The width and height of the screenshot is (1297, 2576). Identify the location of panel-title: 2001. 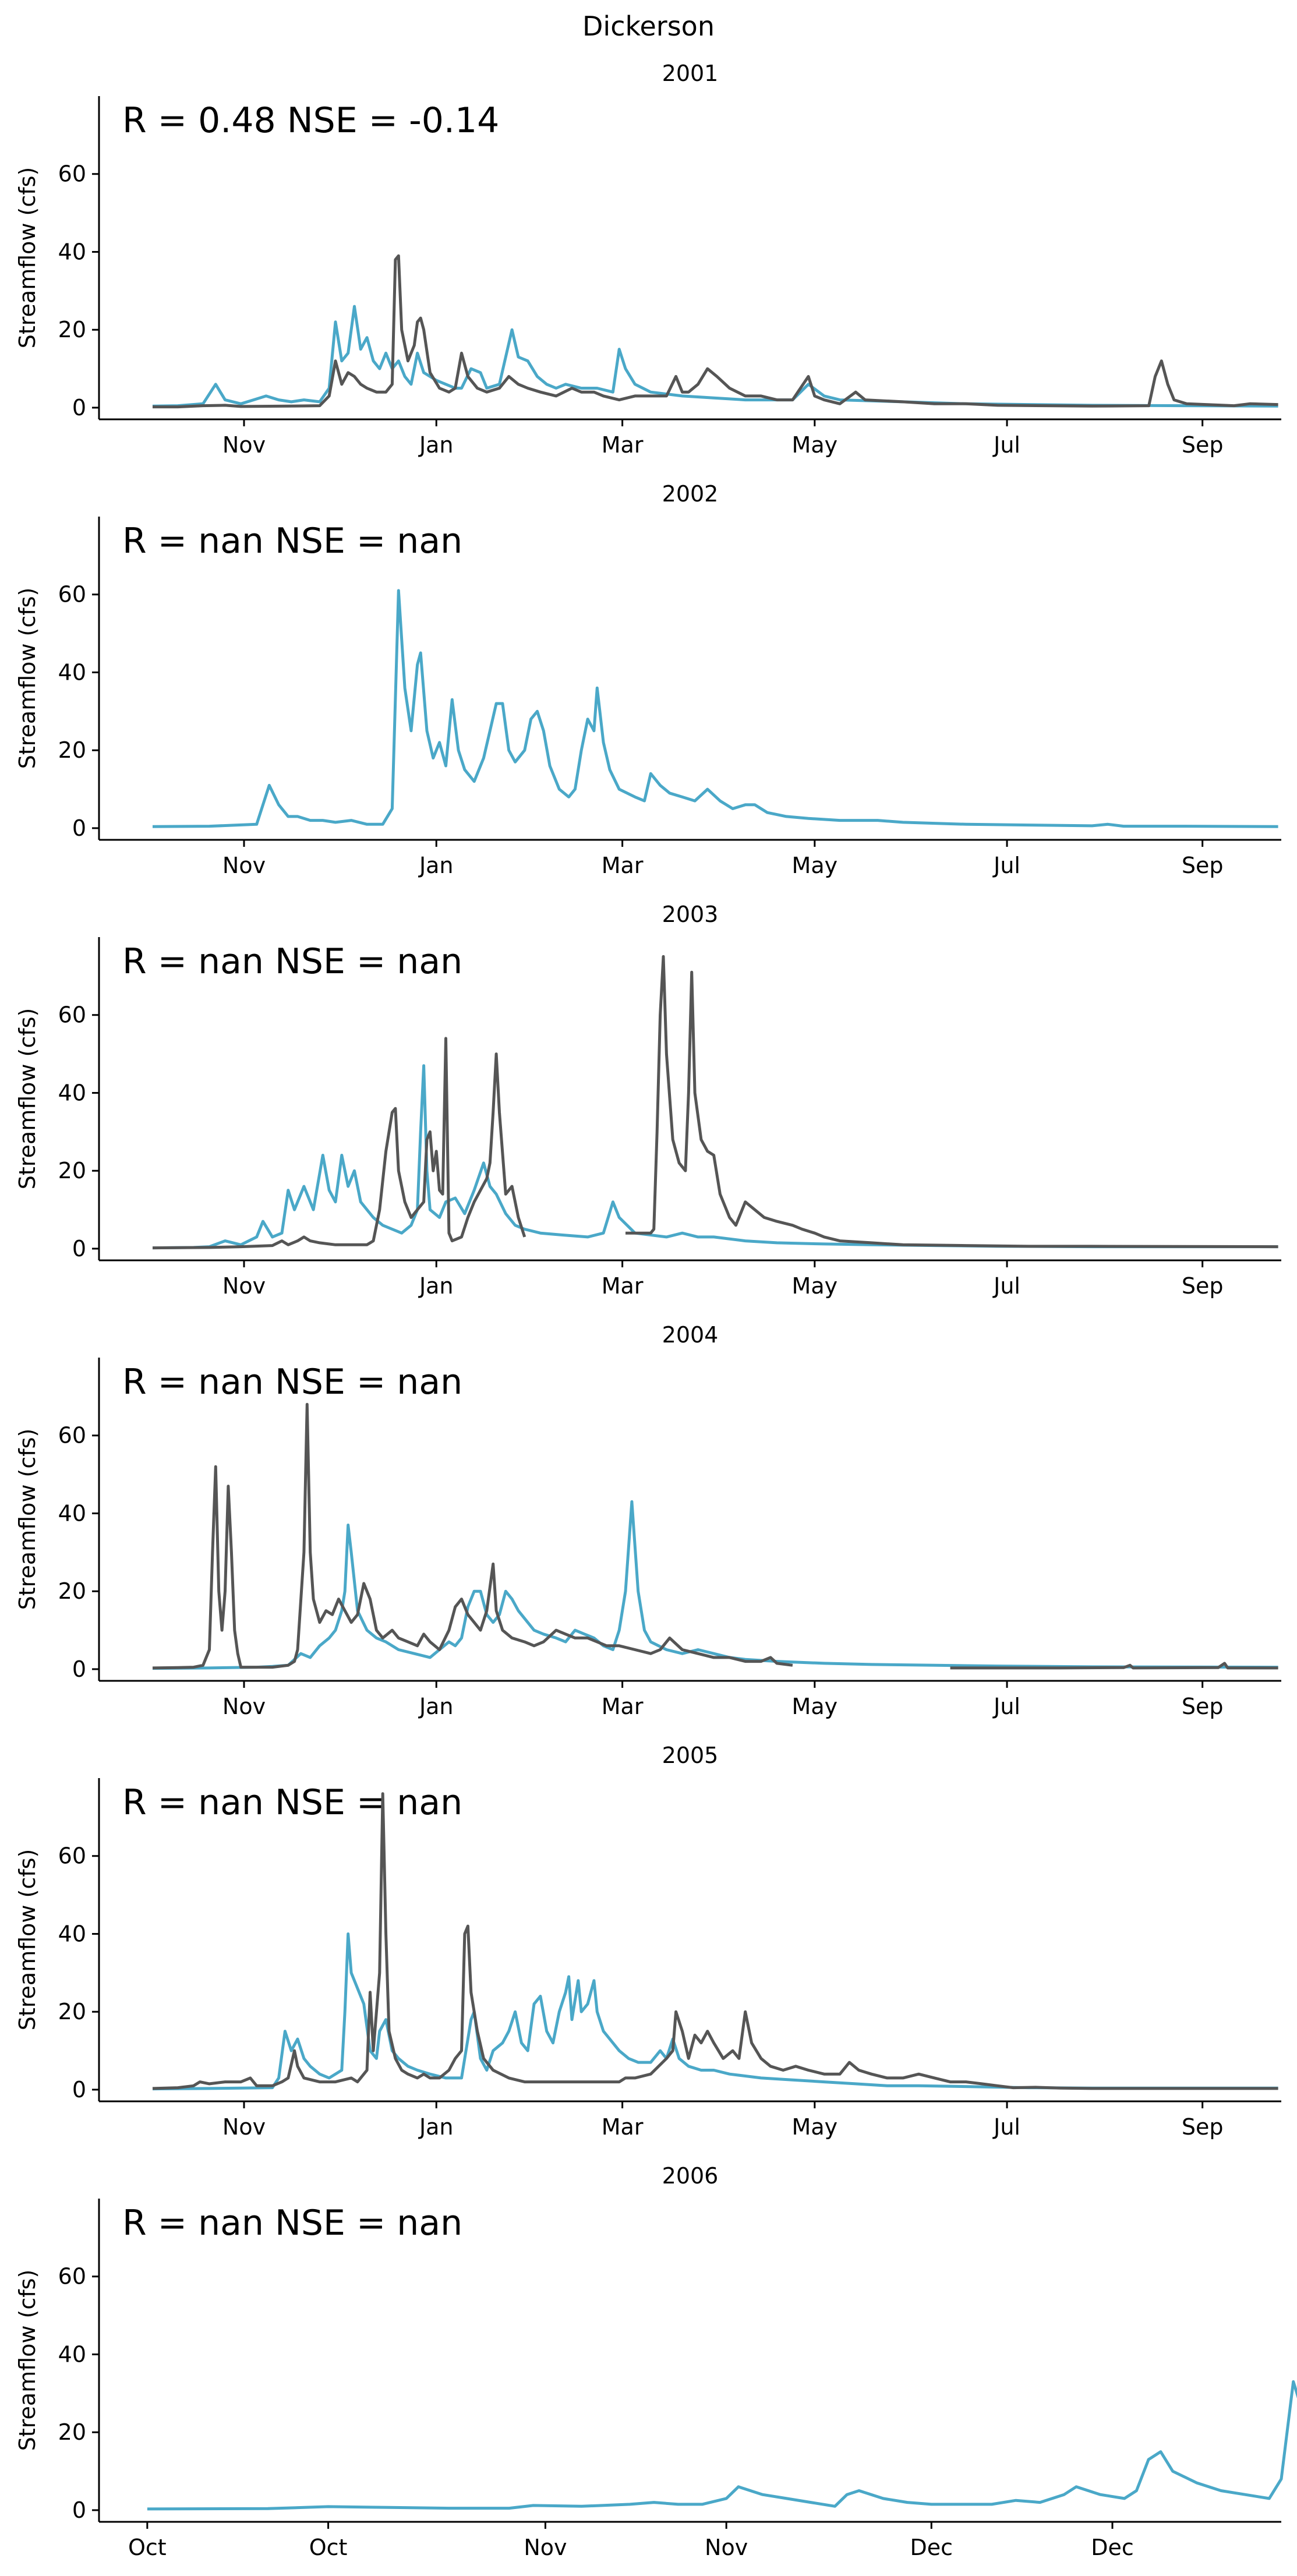
(690, 73).